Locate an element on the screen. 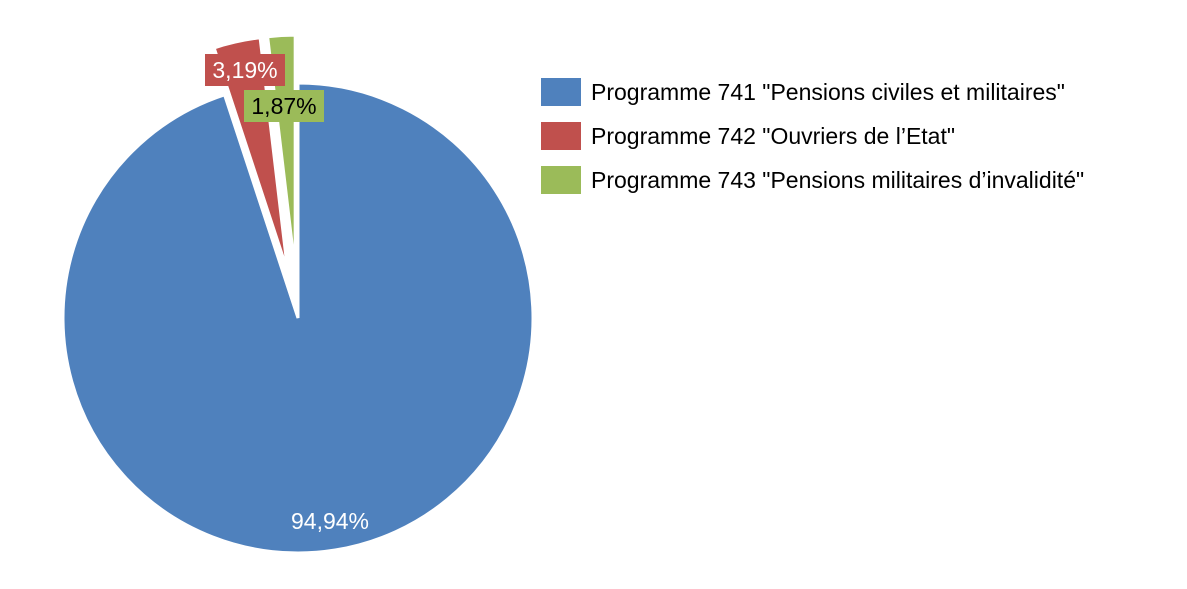  legend-item: Programme 742 "Ouvriers de l’Etat" is located at coordinates (812, 136).